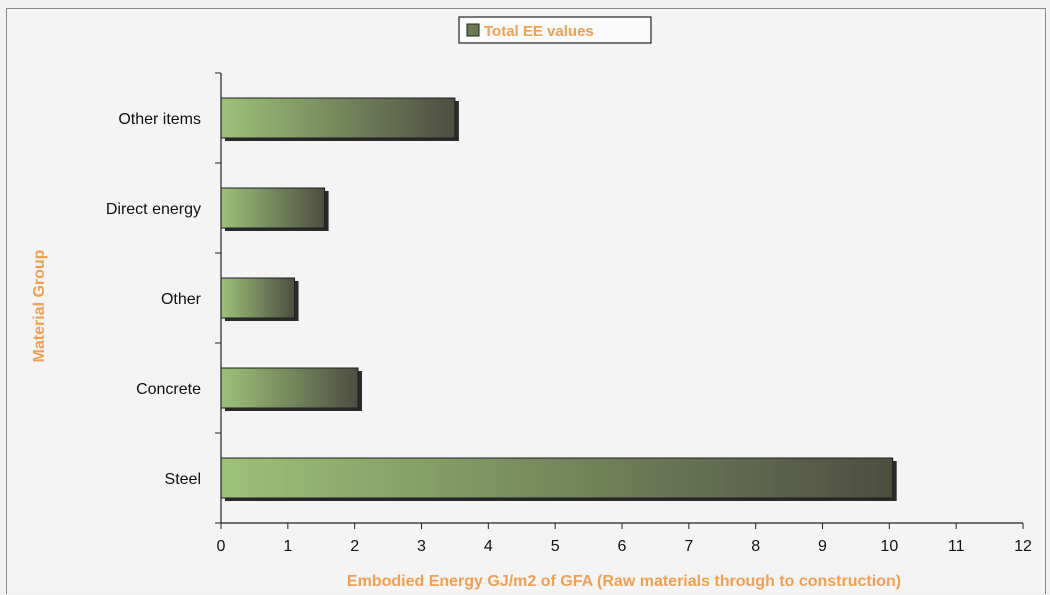  Describe the element at coordinates (539, 31) in the screenshot. I see `legend-label: Total EE values` at that location.